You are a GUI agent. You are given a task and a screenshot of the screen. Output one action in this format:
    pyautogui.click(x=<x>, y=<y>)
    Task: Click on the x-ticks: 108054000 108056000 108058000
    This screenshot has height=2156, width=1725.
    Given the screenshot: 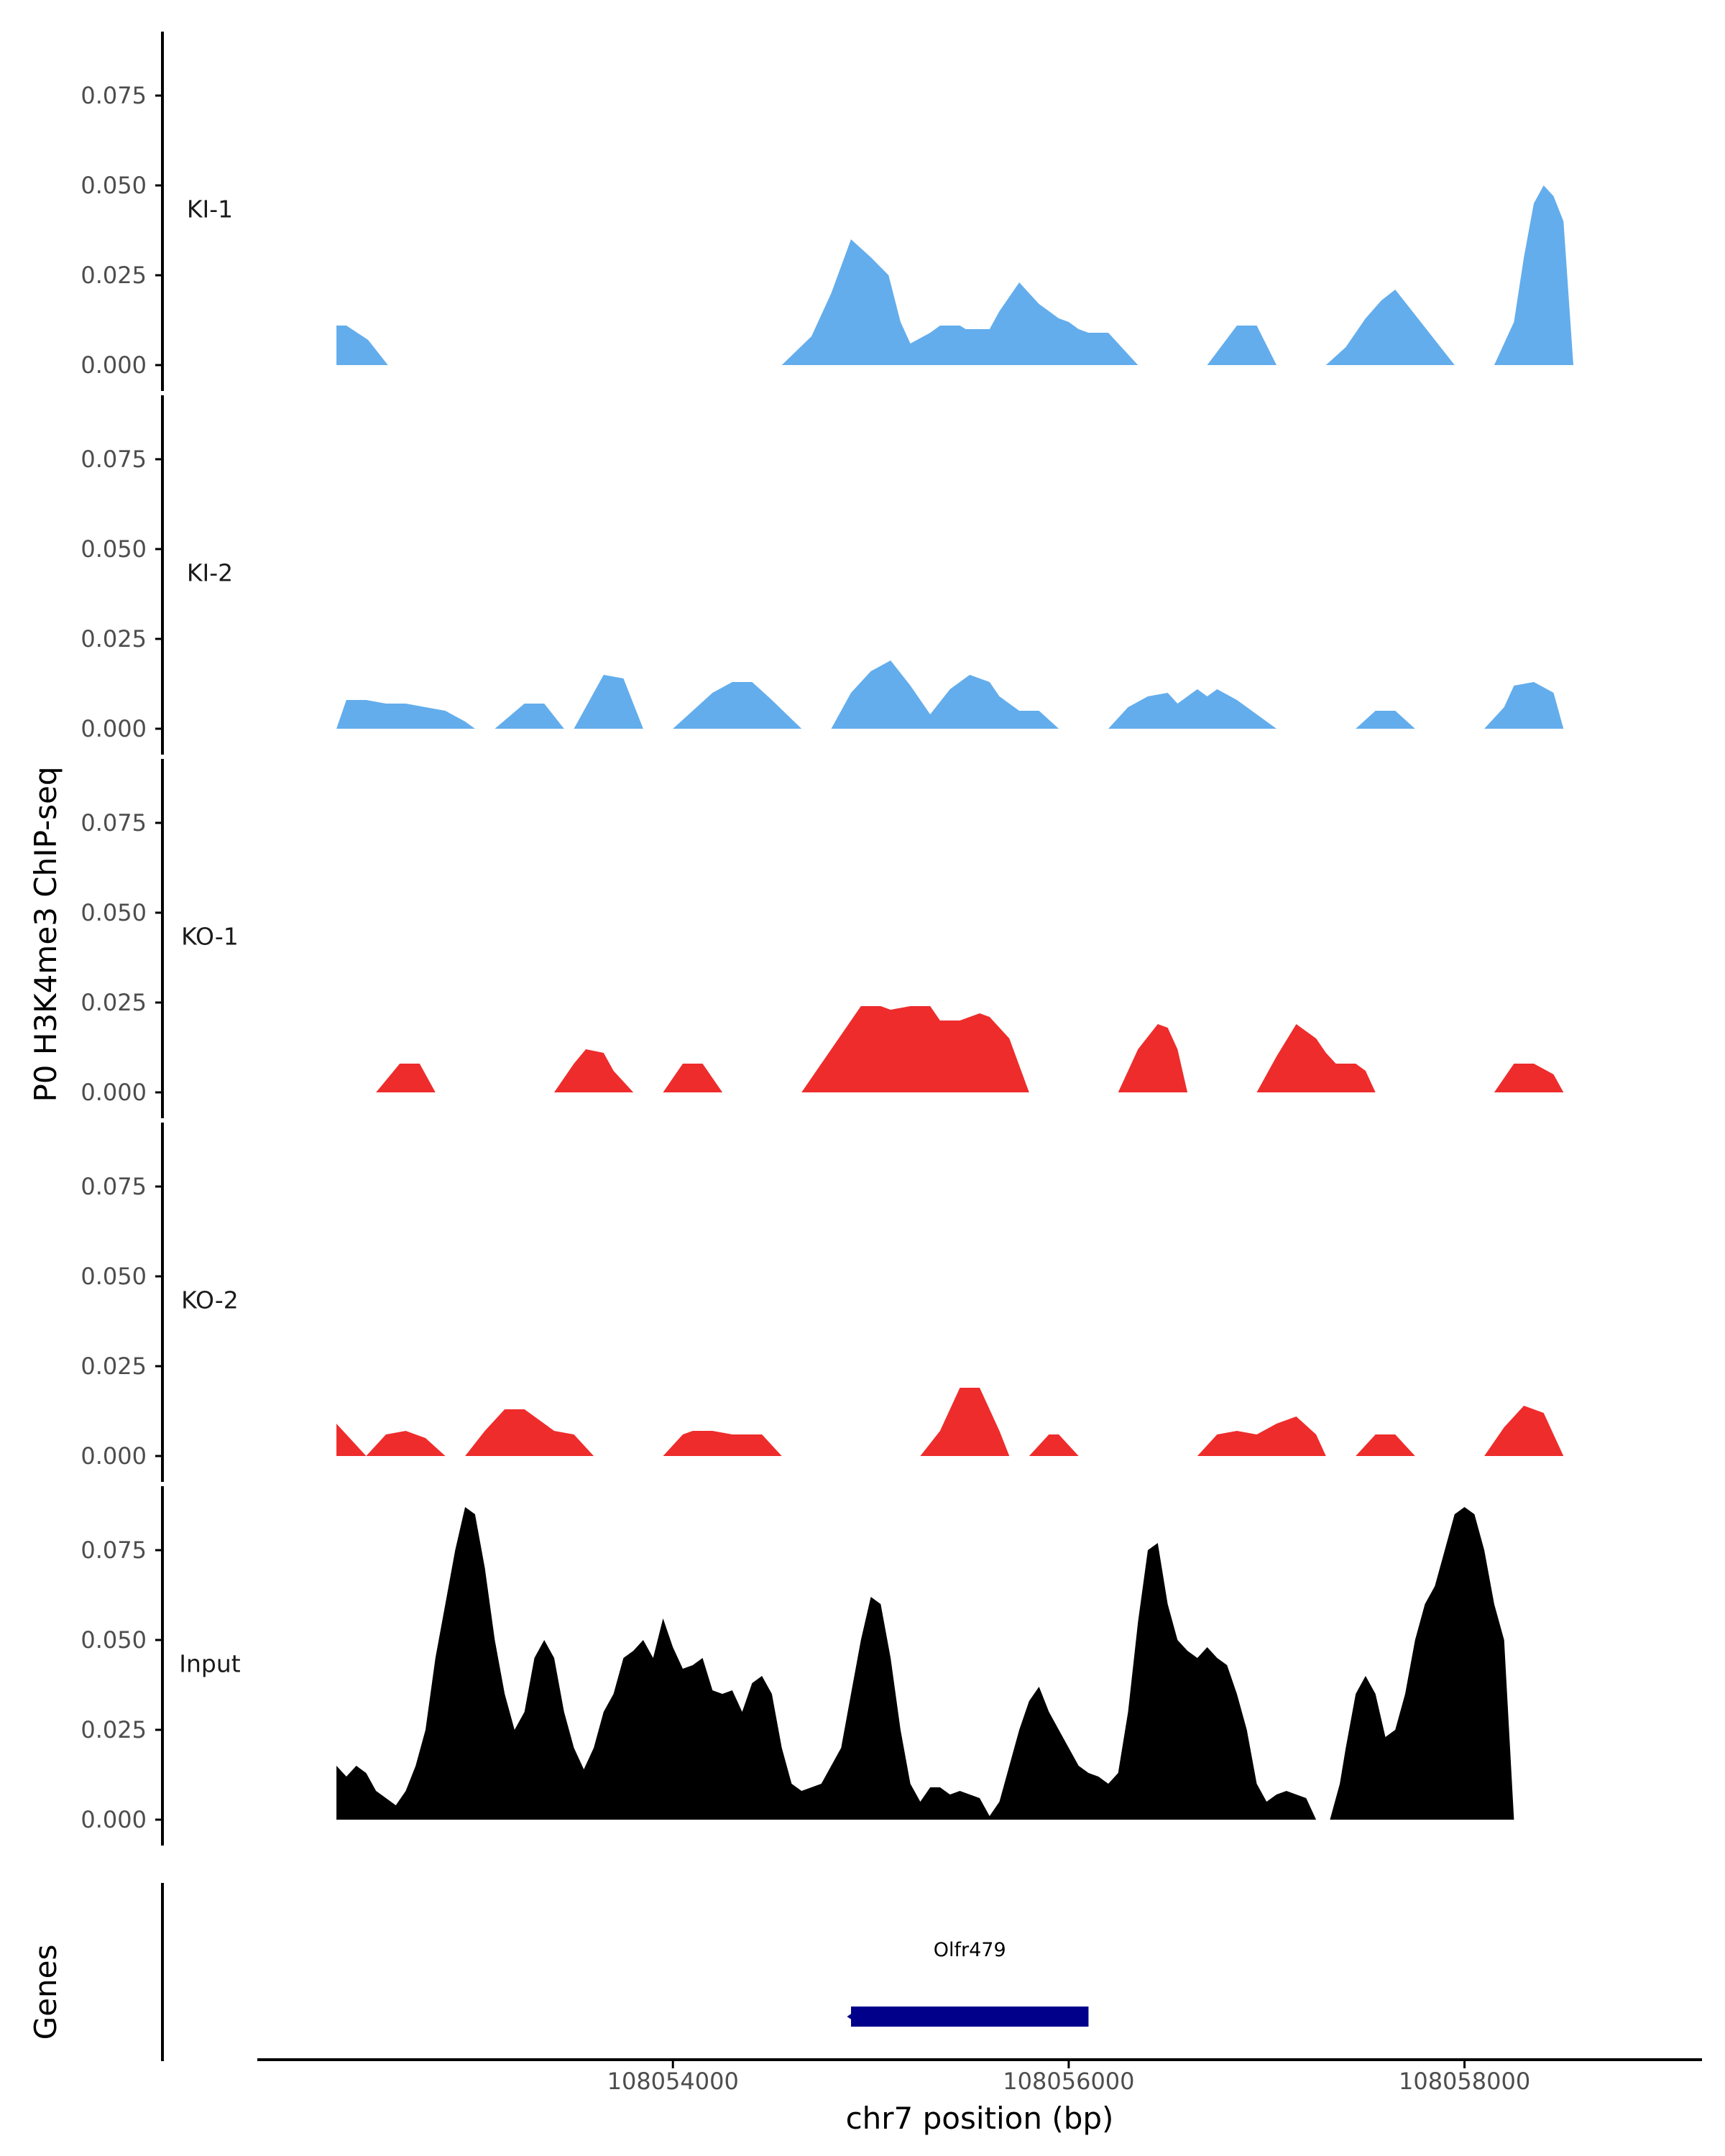 What is the action you would take?
    pyautogui.click(x=1068, y=2077)
    